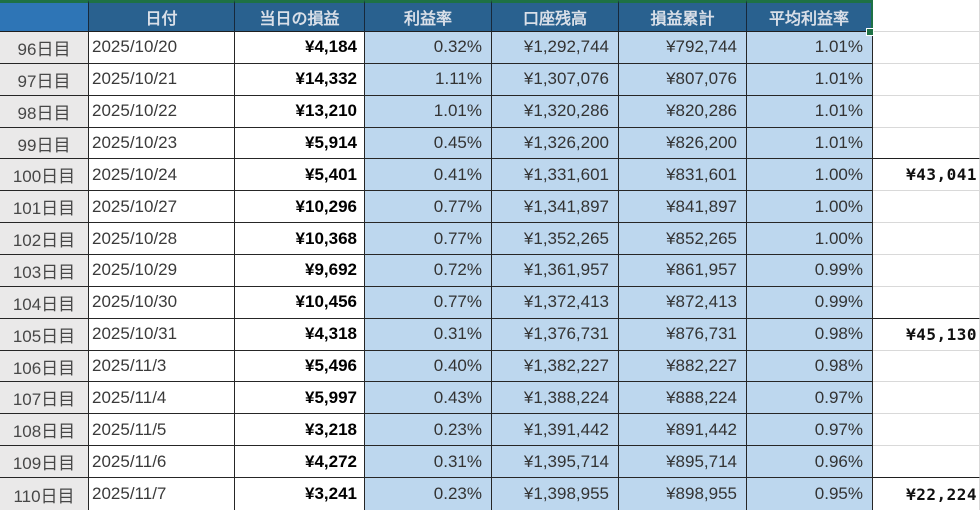 The image size is (980, 510). Describe the element at coordinates (555, 430) in the screenshot. I see `balance-cell: ¥1,391,442` at that location.